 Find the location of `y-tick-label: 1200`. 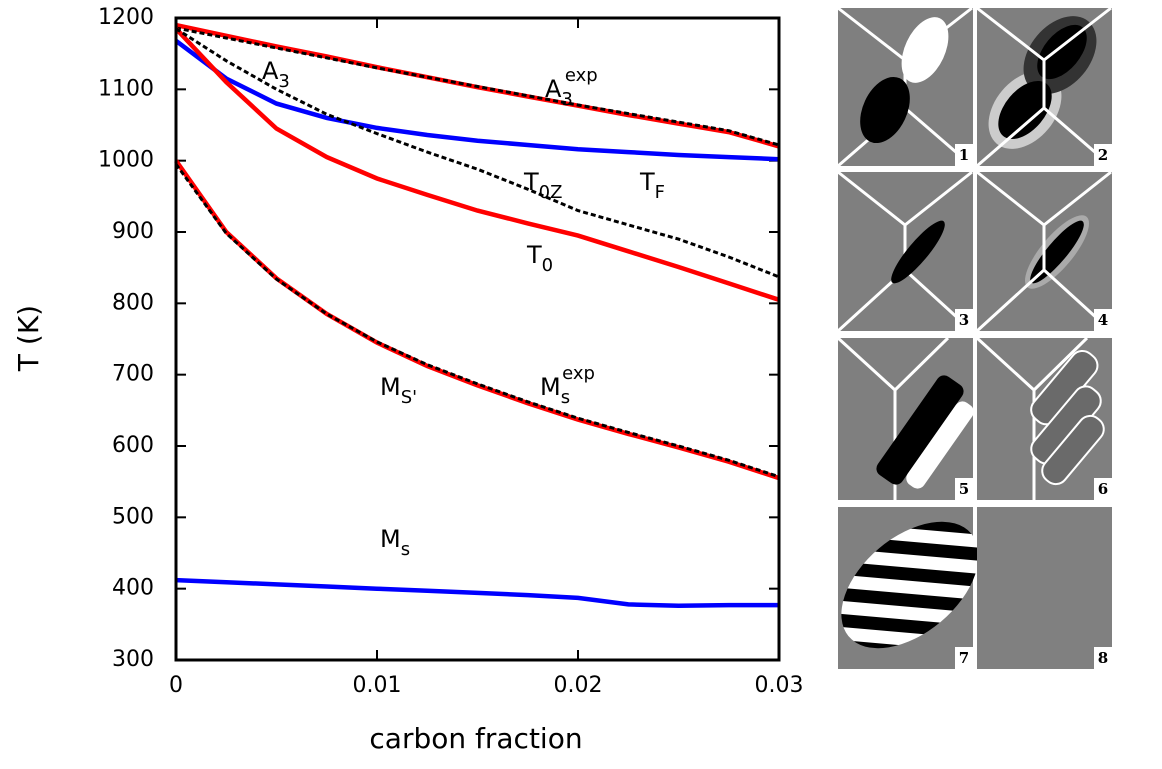

y-tick-label: 1200 is located at coordinates (126, 17).